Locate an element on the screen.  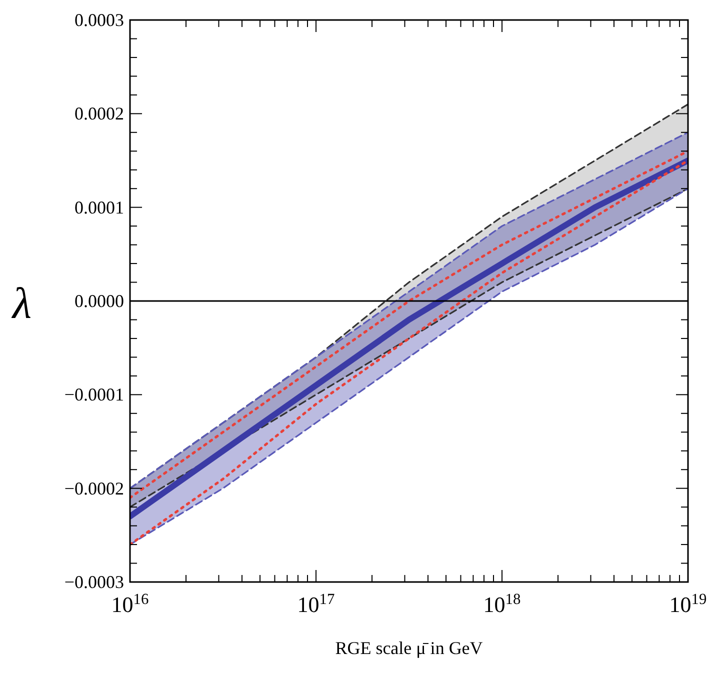
x-axis-title: RGE scale μ̄ in GeV is located at coordinates (409, 648).